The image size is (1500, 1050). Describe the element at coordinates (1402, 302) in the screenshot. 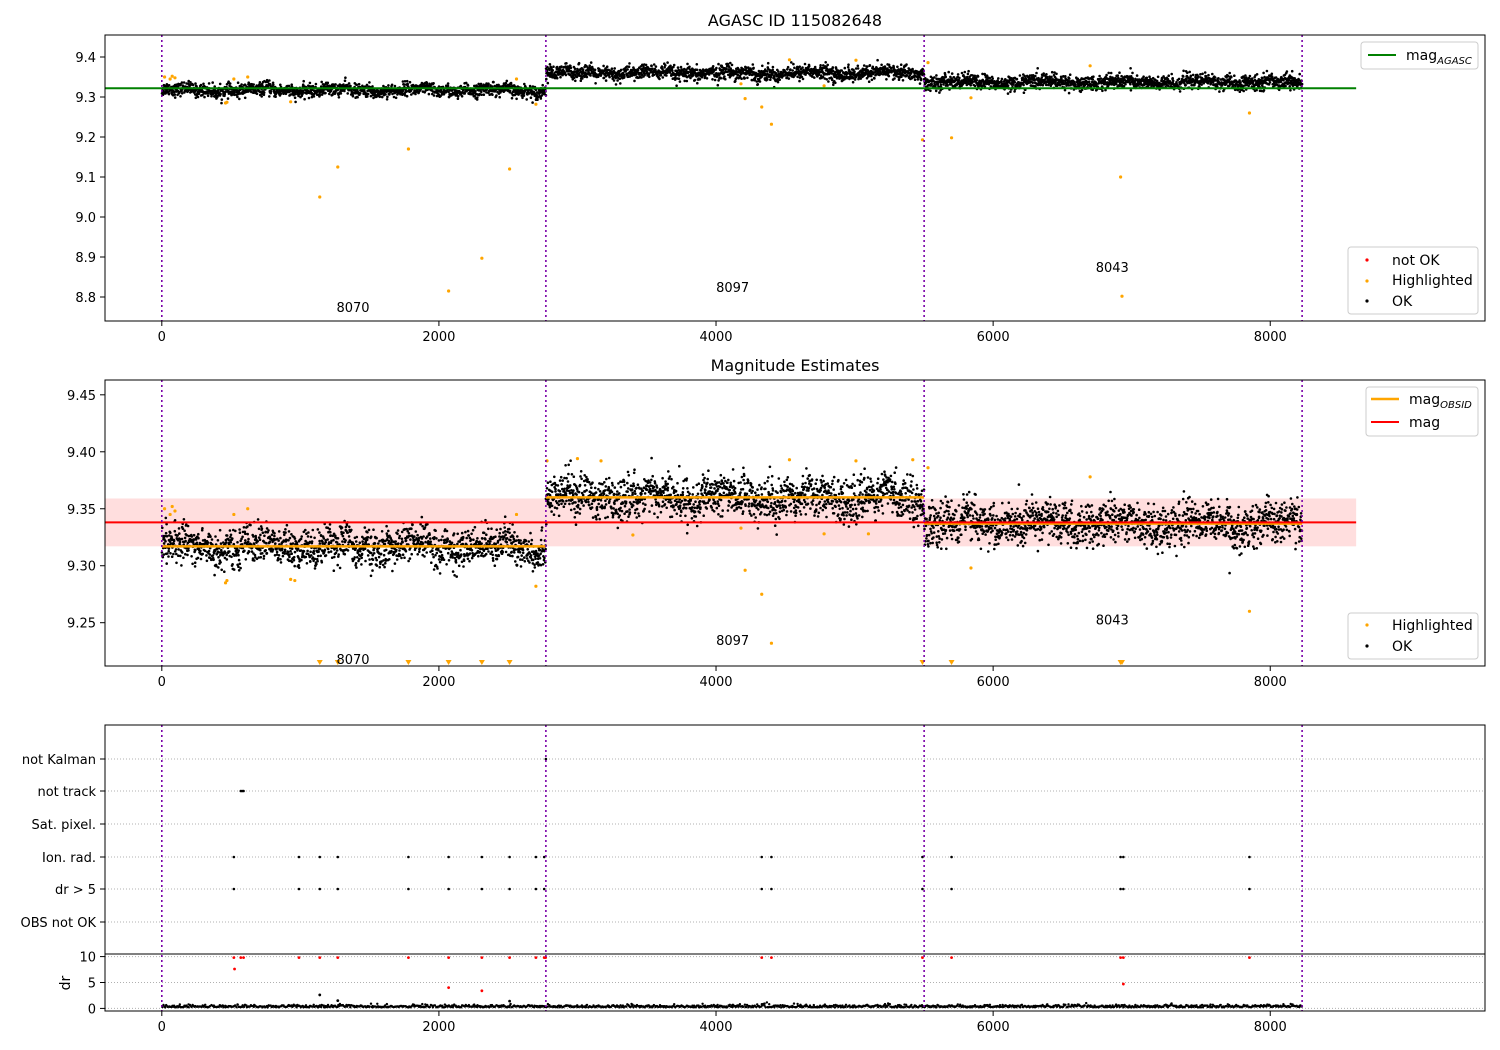

I see `legend-ok-label: OK` at that location.